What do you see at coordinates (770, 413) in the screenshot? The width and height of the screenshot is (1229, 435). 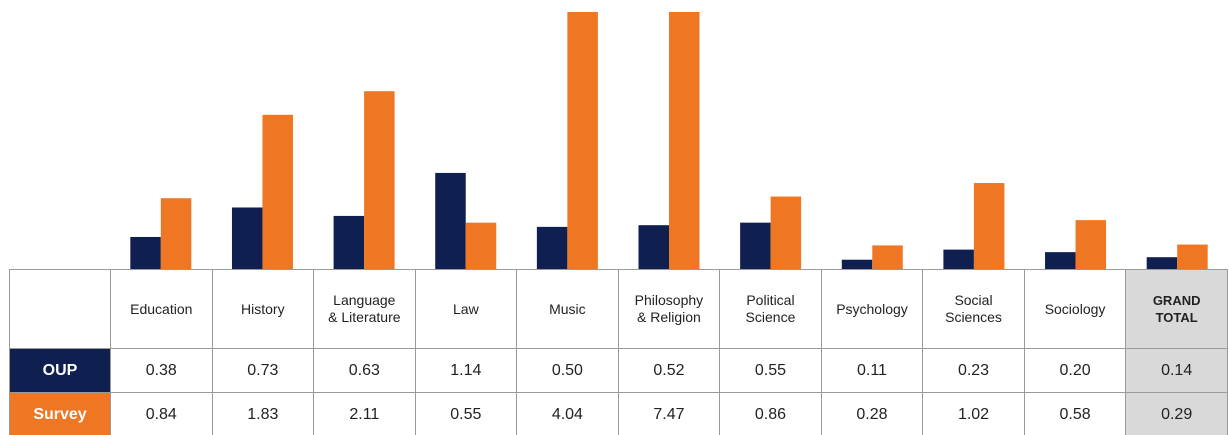 I see `value-label: 0.86` at bounding box center [770, 413].